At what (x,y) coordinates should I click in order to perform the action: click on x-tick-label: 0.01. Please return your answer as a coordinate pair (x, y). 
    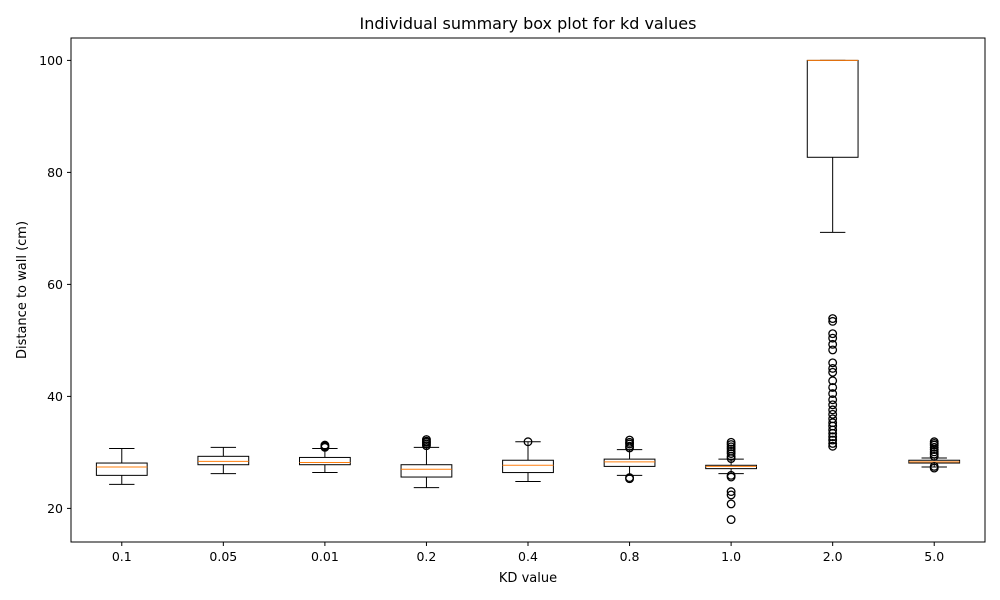
    Looking at the image, I should click on (325, 556).